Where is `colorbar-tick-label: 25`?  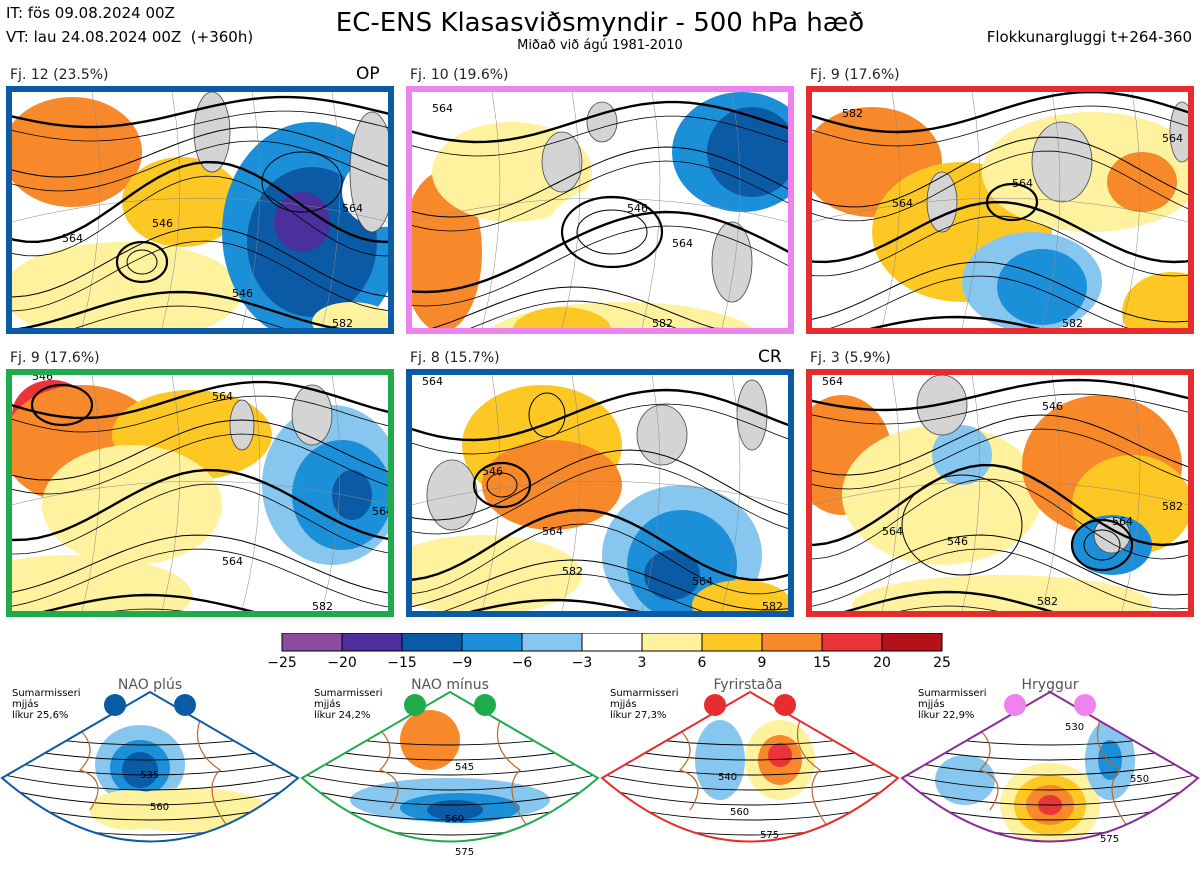
colorbar-tick-label: 25 is located at coordinates (942, 663).